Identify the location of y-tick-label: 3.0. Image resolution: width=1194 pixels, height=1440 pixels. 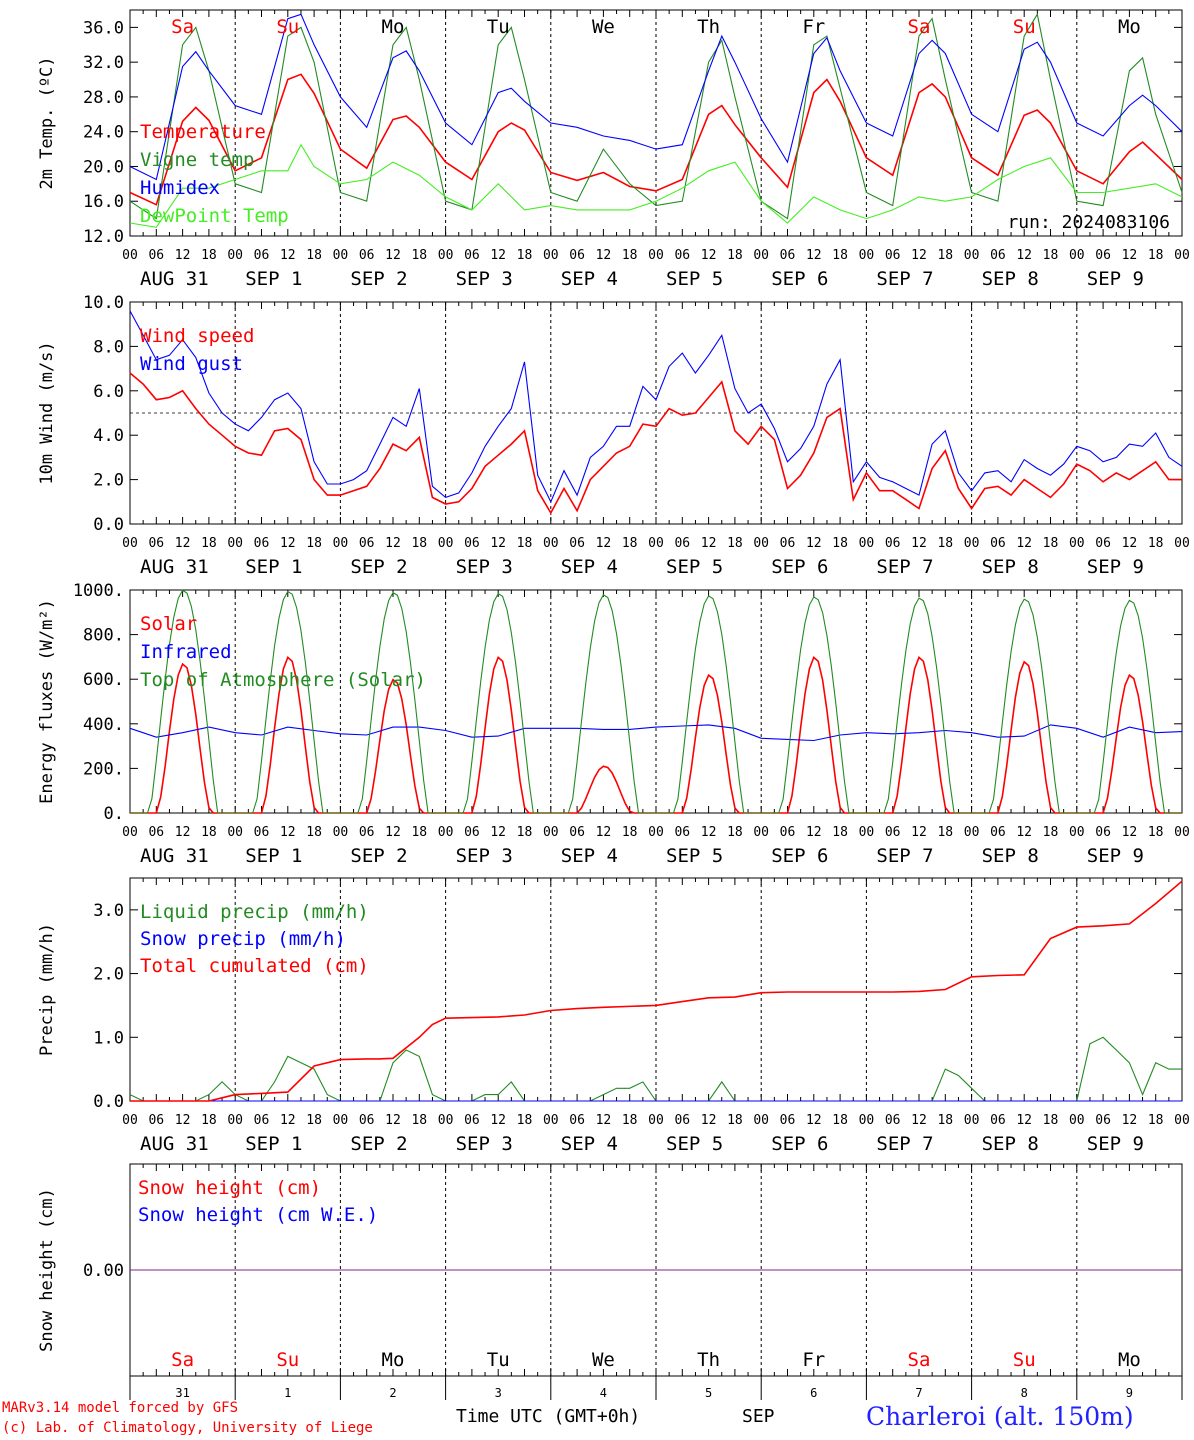
(108, 911).